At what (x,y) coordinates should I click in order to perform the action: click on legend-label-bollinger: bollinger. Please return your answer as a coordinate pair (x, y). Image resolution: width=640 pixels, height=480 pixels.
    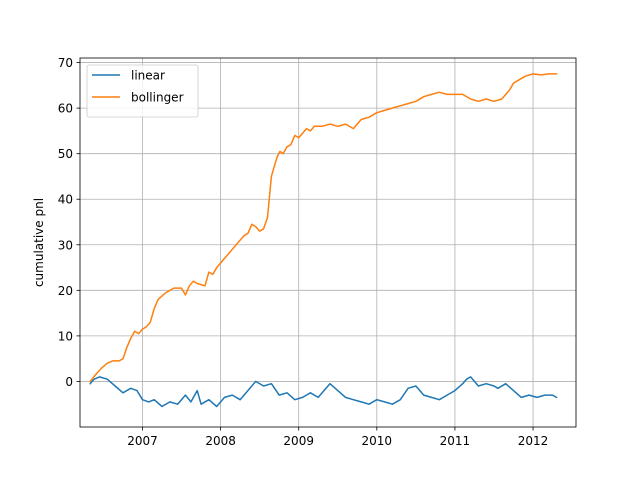
    Looking at the image, I should click on (157, 98).